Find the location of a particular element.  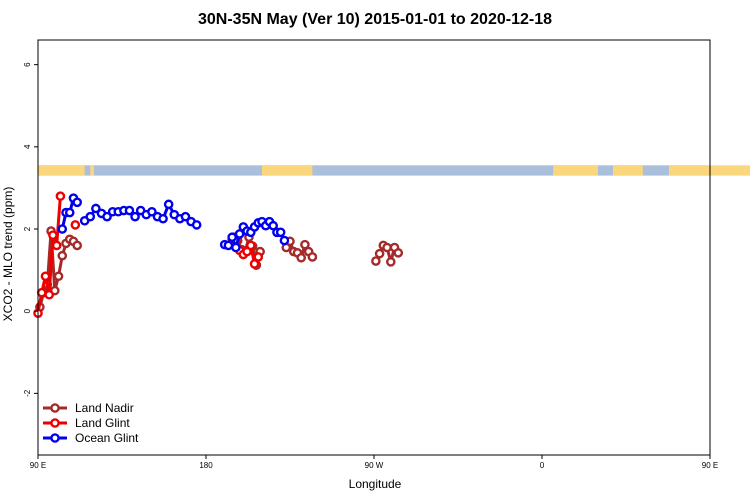

series-land-nadir is located at coordinates (219, 269).